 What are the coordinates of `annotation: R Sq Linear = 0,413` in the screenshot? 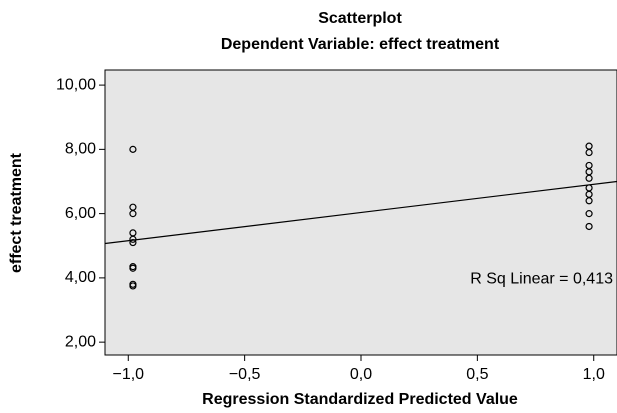 It's located at (541, 279).